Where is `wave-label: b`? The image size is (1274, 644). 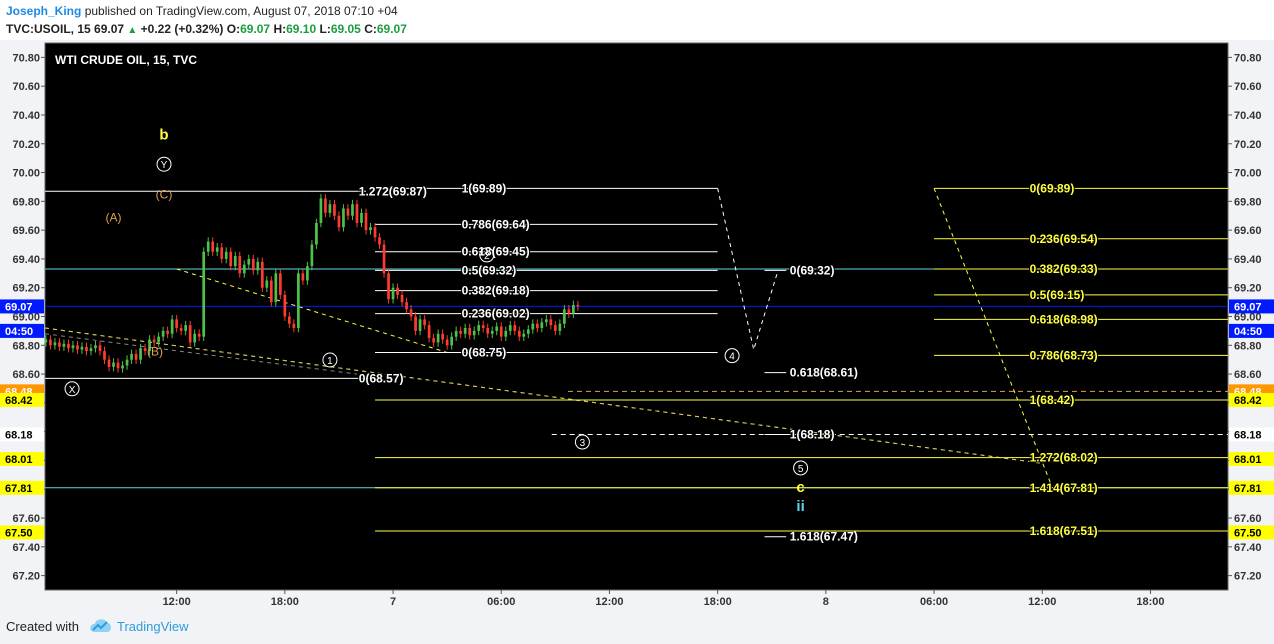
wave-label: b is located at coordinates (163, 134).